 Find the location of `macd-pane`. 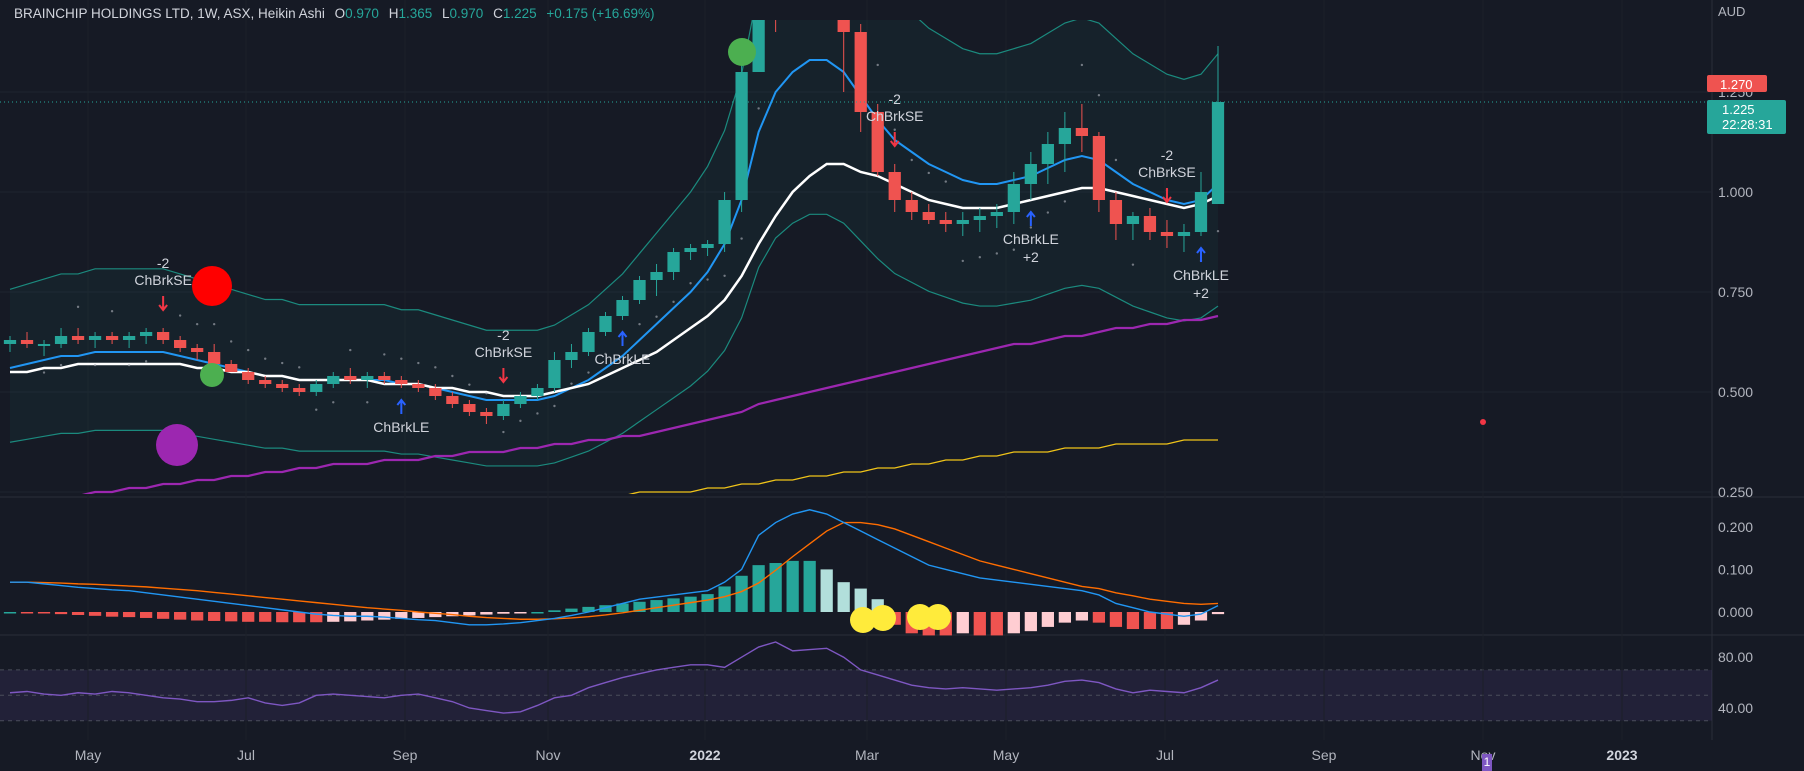

macd-pane is located at coordinates (614, 572).